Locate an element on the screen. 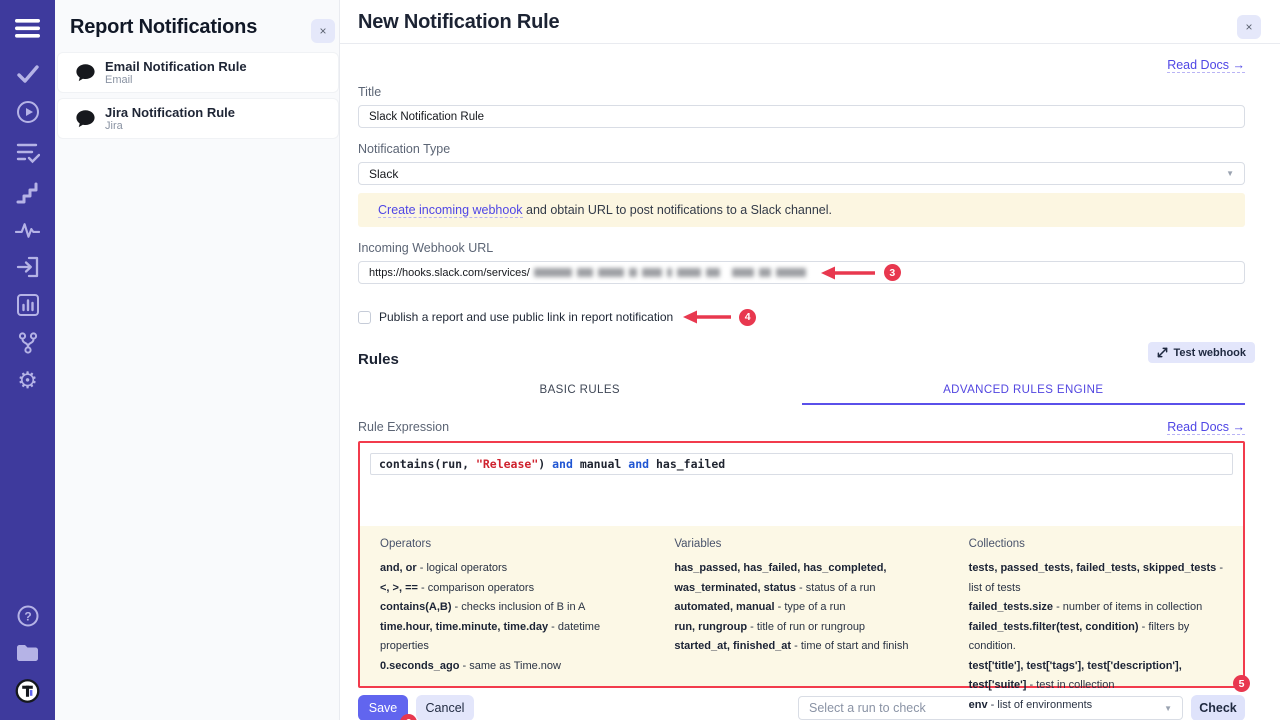  save-button: Save is located at coordinates (383, 707).